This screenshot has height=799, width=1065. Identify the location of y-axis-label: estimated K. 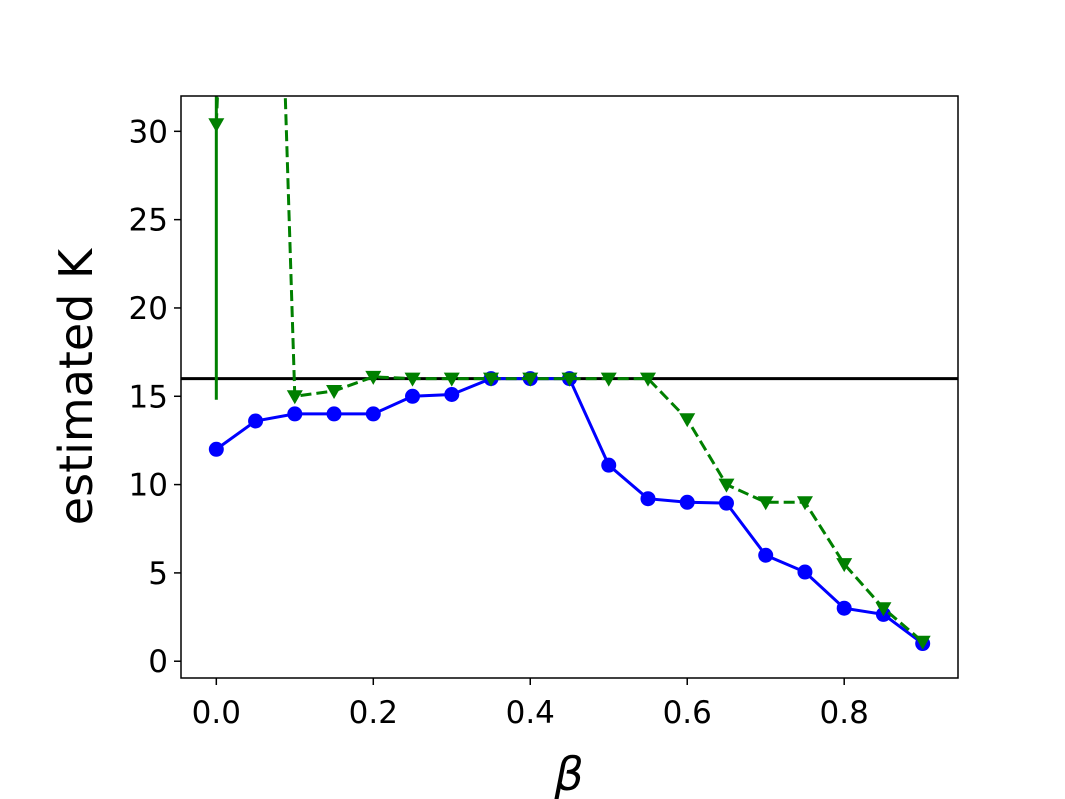
(76, 386).